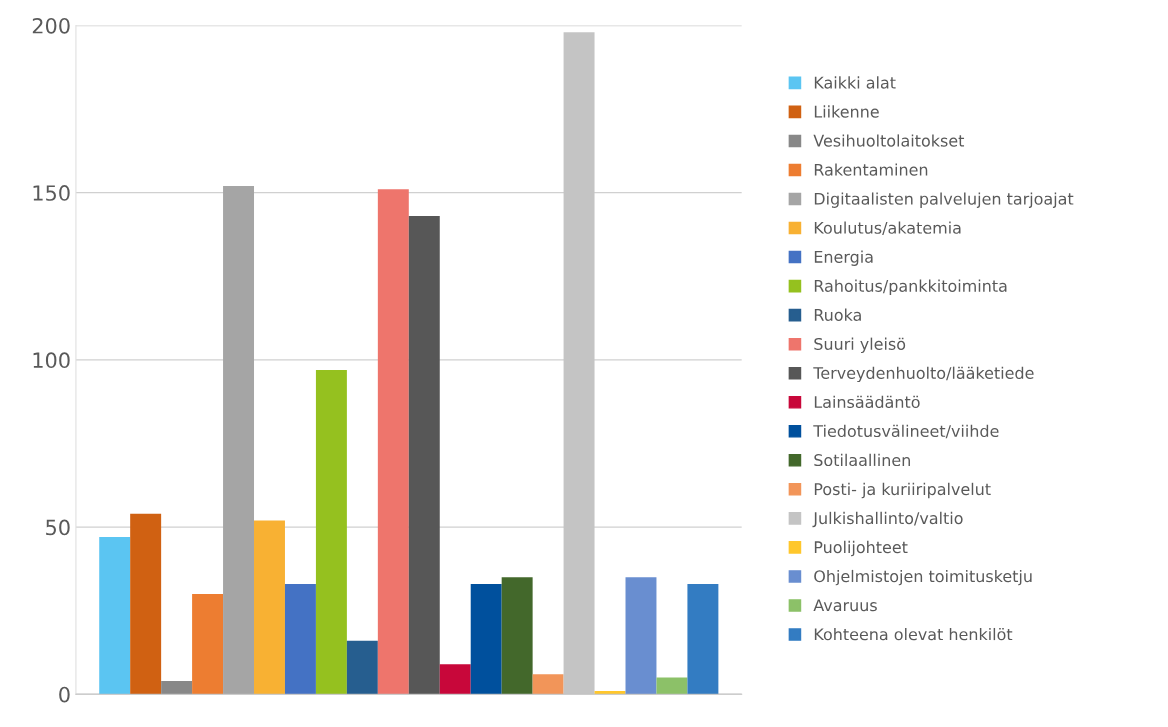 Image resolution: width=1168 pixels, height=727 pixels. What do you see at coordinates (867, 402) in the screenshot?
I see `legend-label: Lainsäädäntö` at bounding box center [867, 402].